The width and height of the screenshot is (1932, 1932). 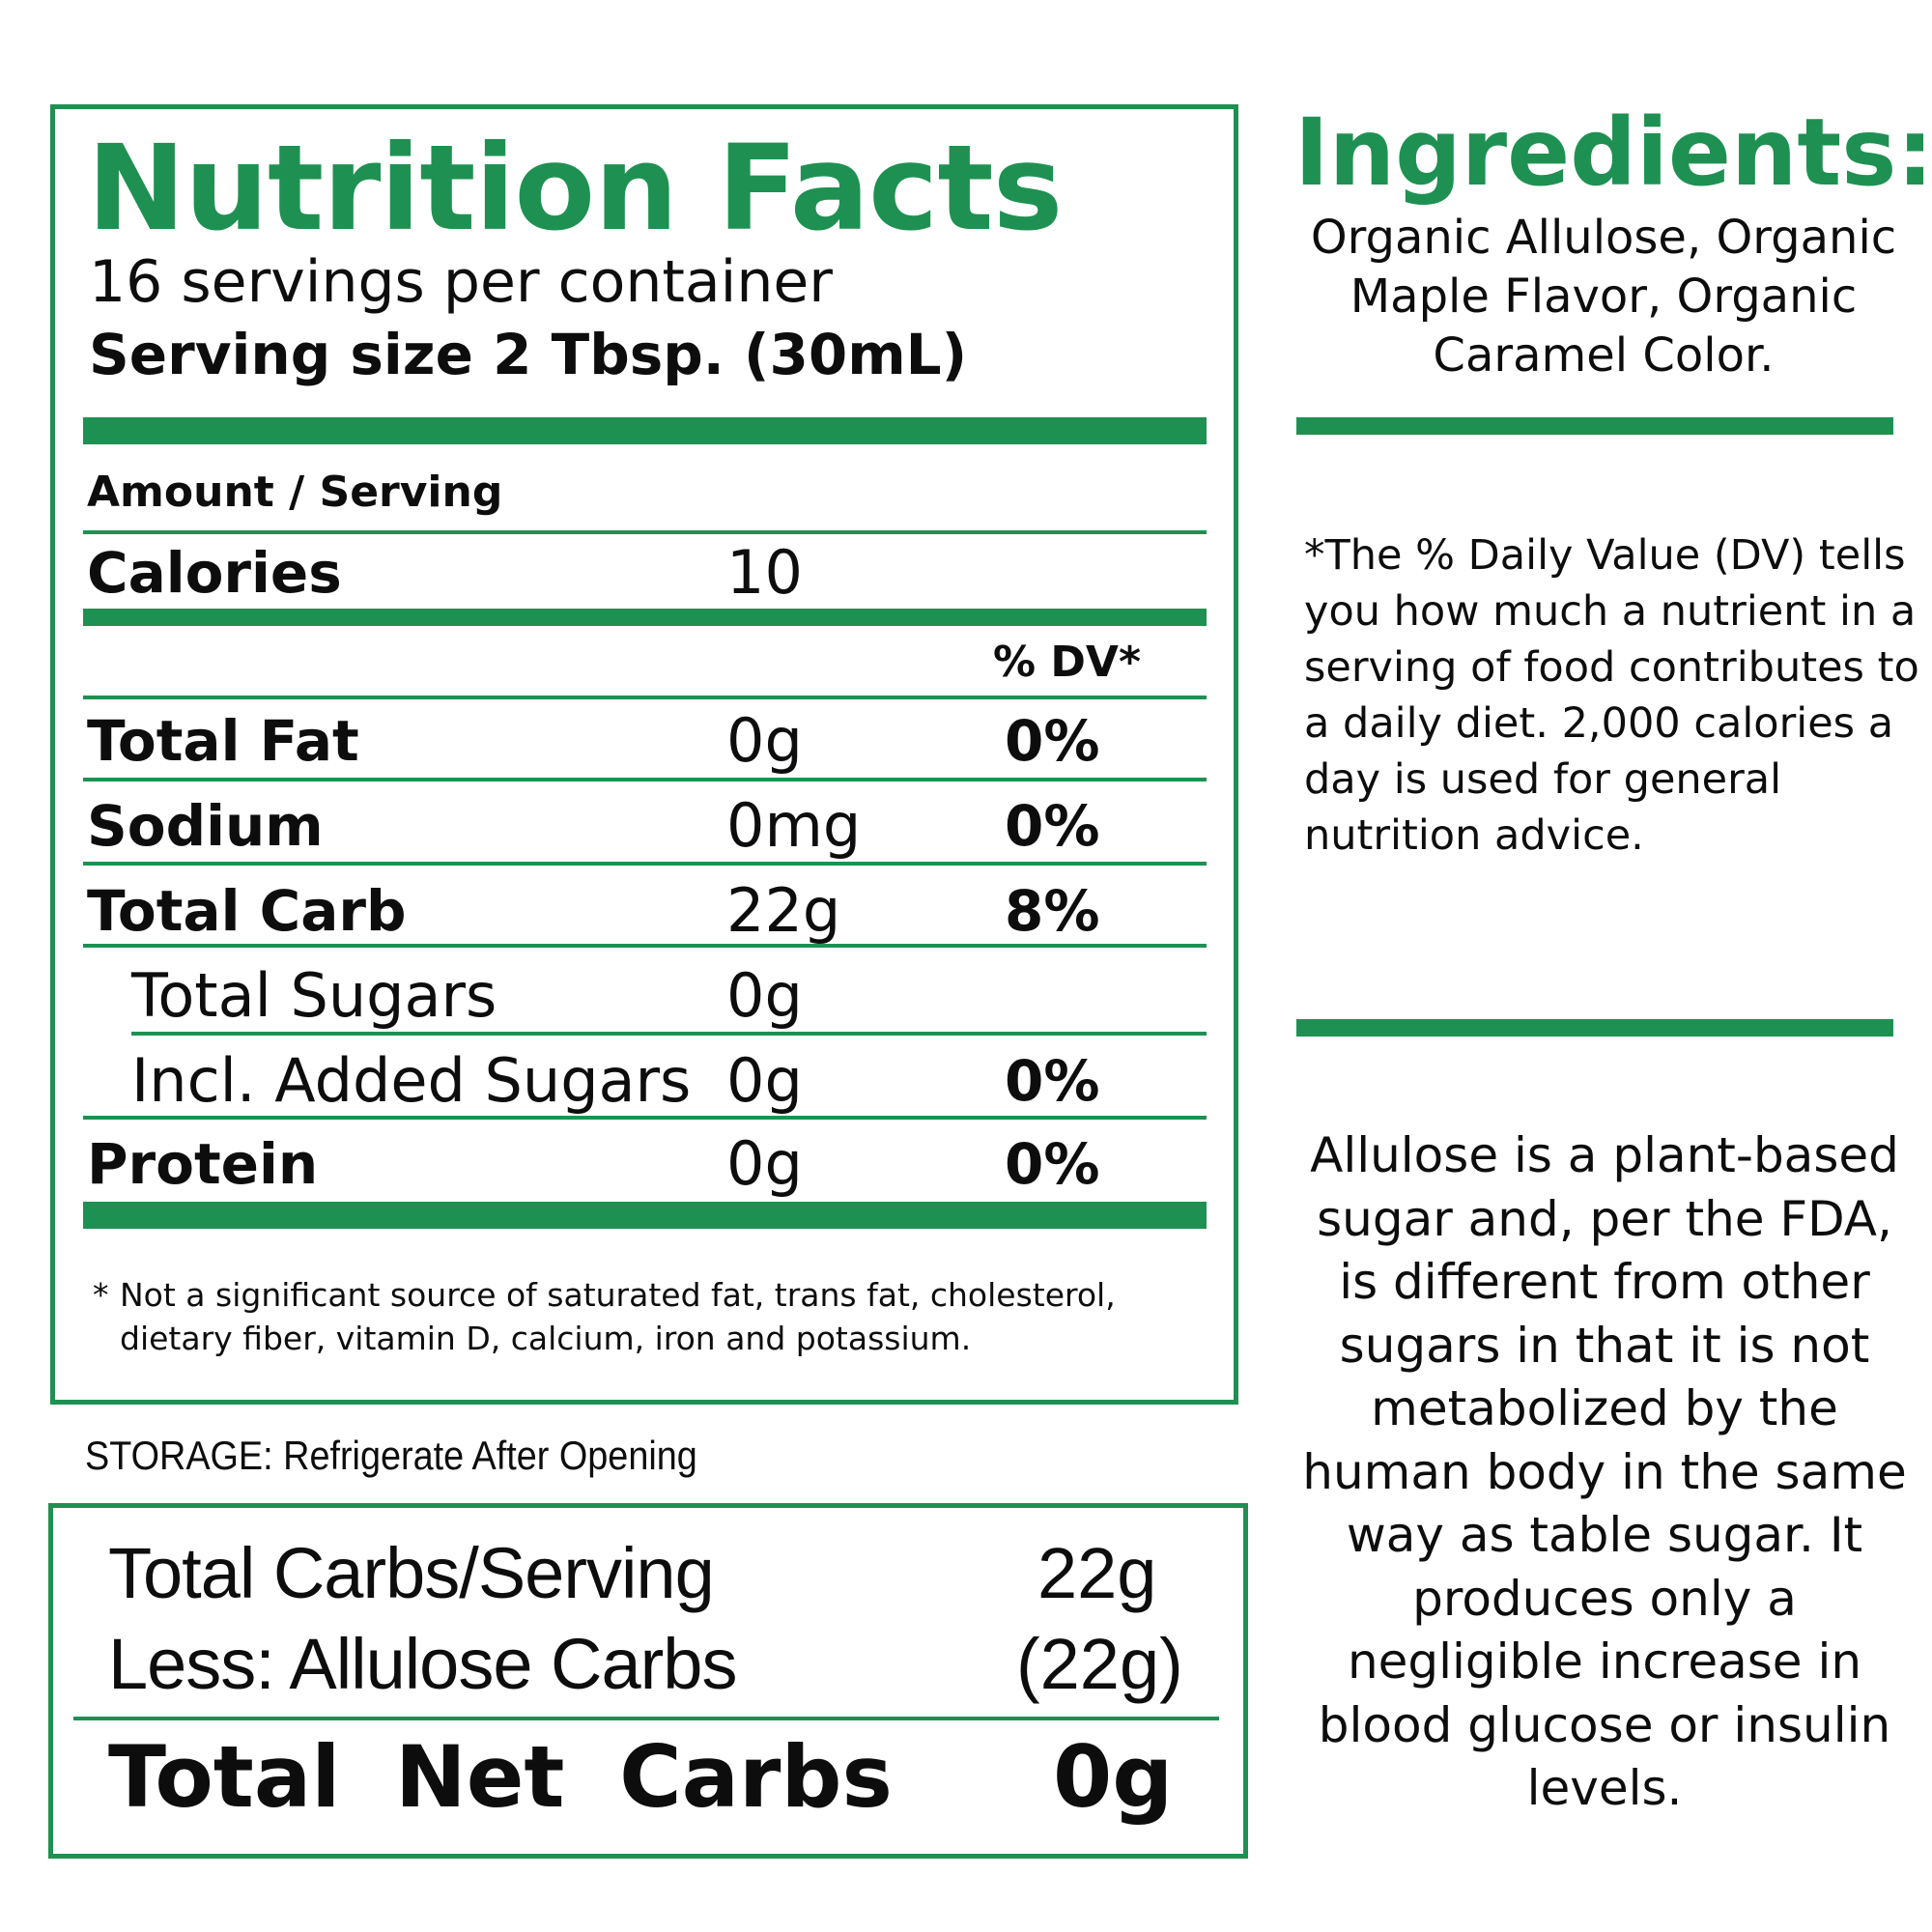 What do you see at coordinates (1099, 1664) in the screenshot?
I see `allulose-carbs-value: (22g)` at bounding box center [1099, 1664].